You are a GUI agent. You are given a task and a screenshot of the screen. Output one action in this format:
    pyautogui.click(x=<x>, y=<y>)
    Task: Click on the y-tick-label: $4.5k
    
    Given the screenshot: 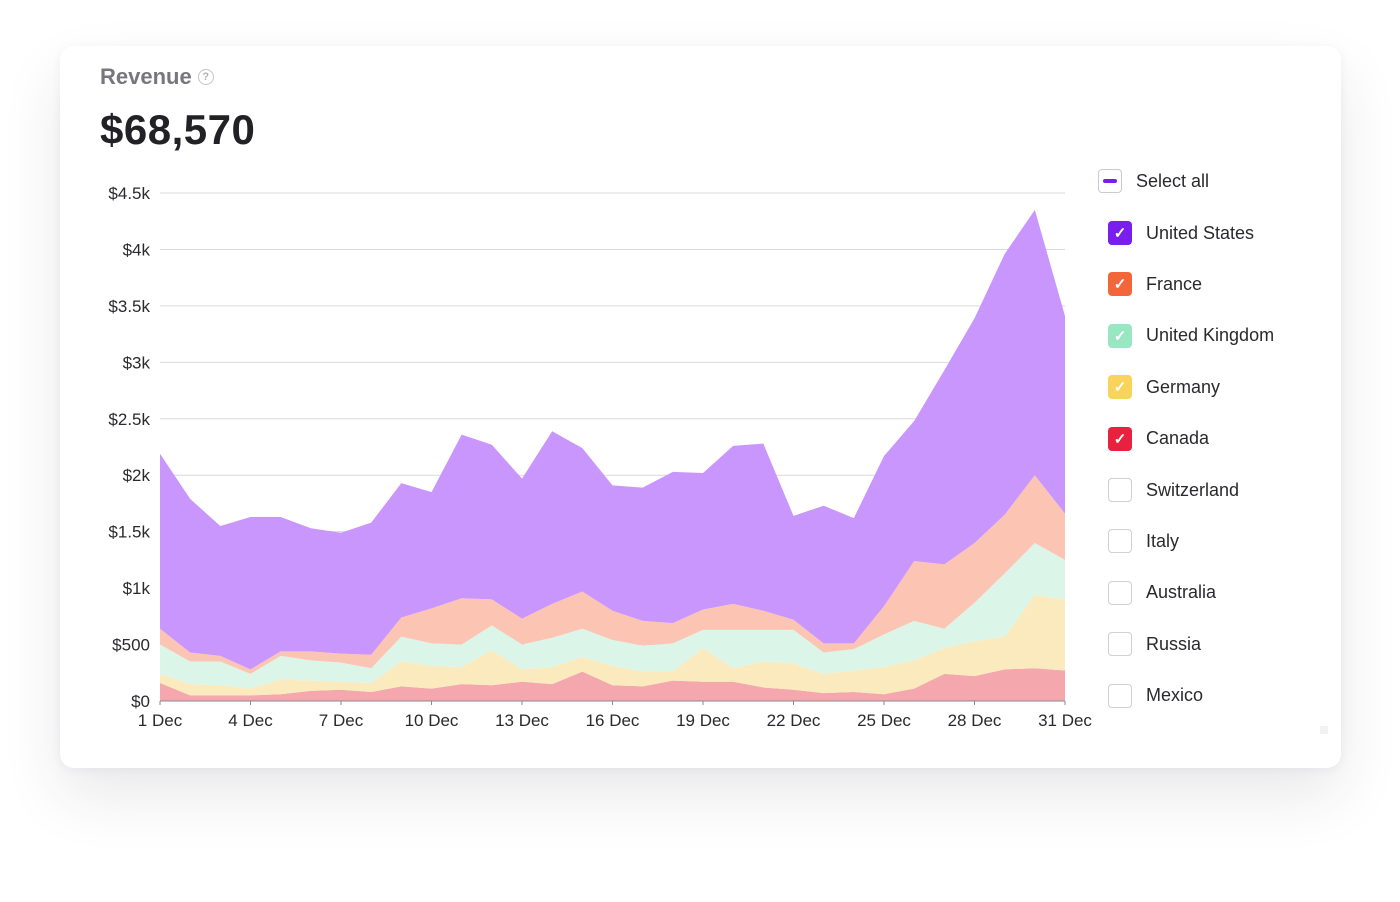 What is the action you would take?
    pyautogui.click(x=129, y=193)
    